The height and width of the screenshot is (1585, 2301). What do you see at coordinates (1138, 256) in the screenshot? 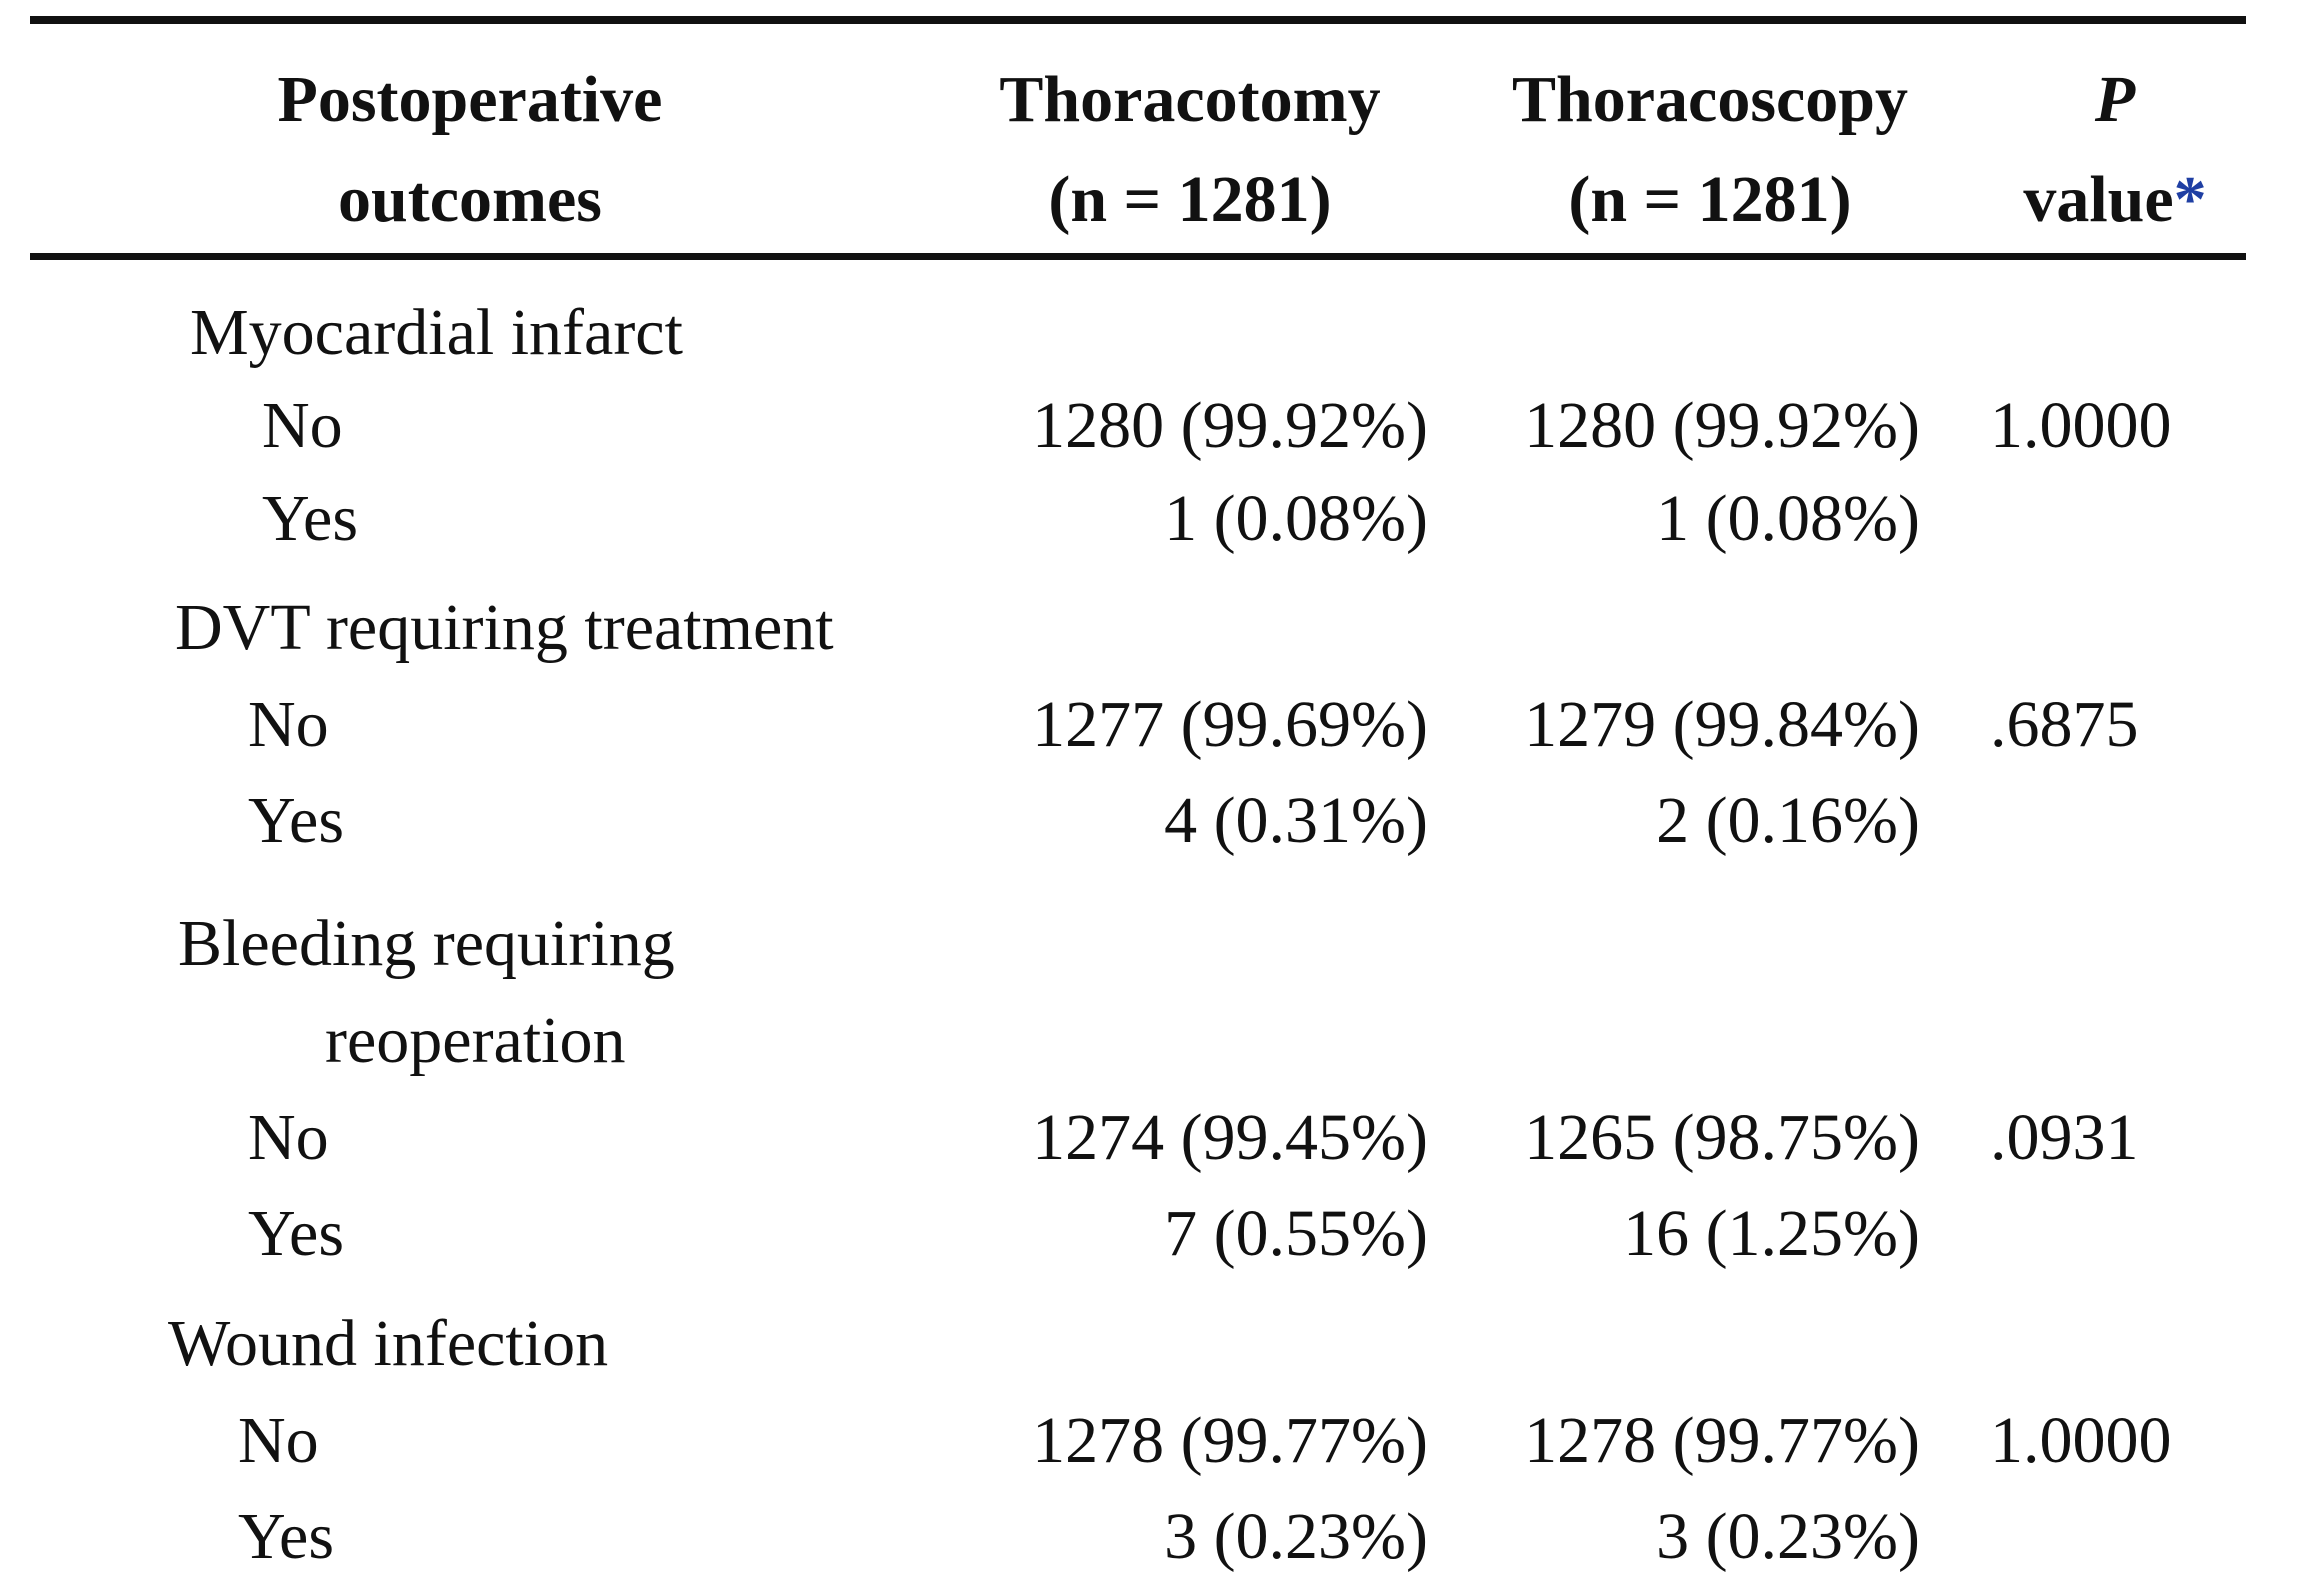
I see `table-header-rule` at bounding box center [1138, 256].